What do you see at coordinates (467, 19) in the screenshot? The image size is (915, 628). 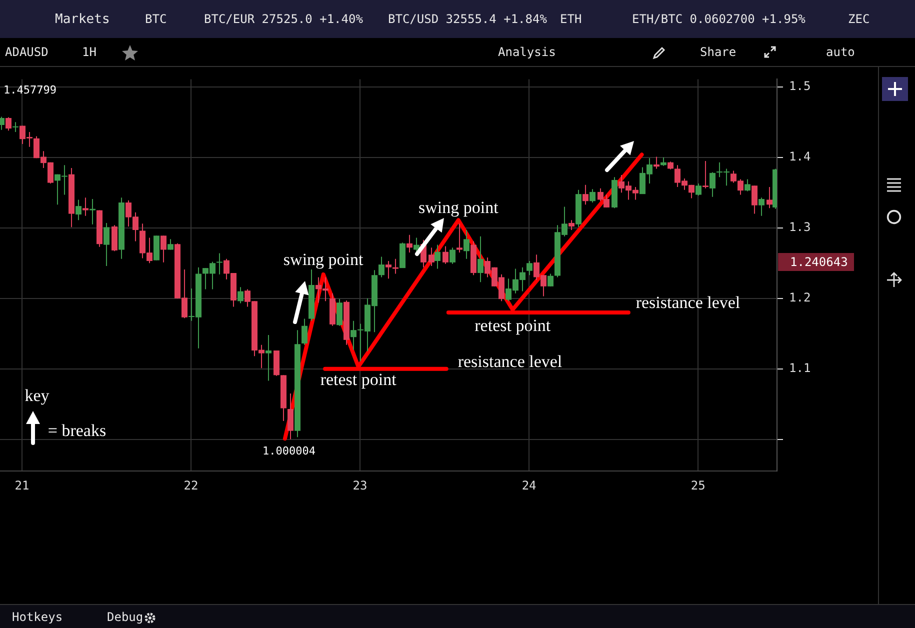 I see `text: BTC/USD 32555.4 +1.84%` at bounding box center [467, 19].